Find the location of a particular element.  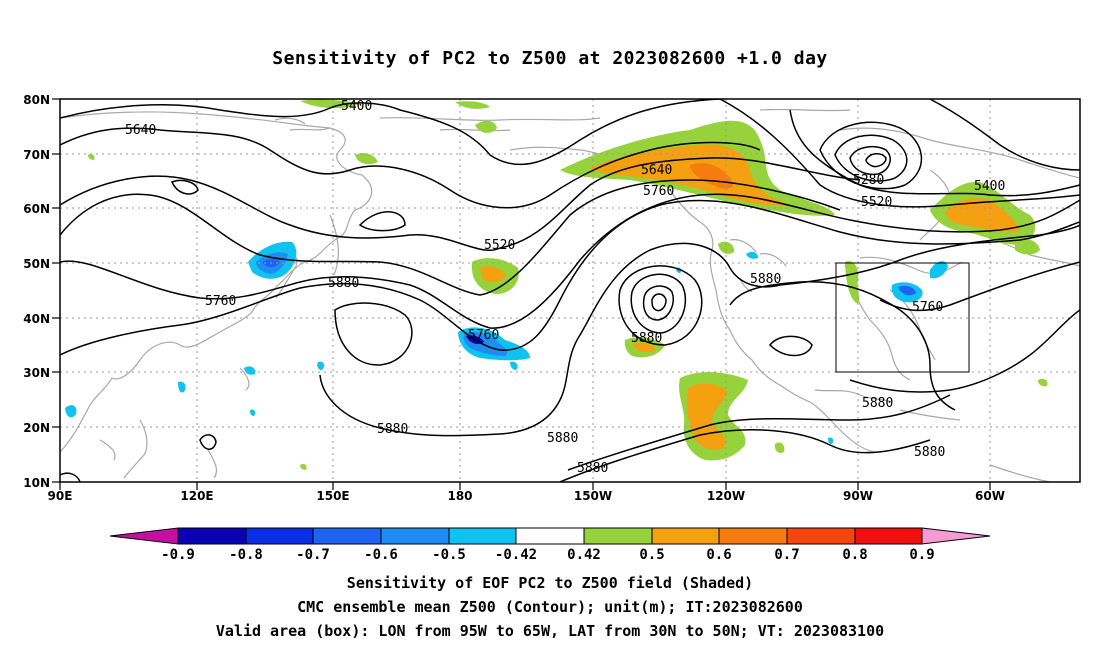

colorbar-label: -0.5 is located at coordinates (449, 555).